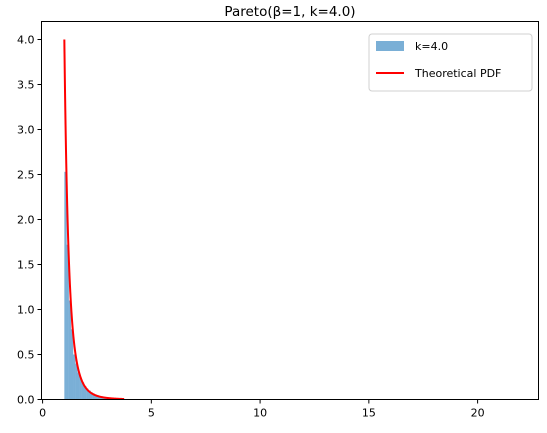 The image size is (547, 433). I want to click on histogram-bars, so click(94, 285).